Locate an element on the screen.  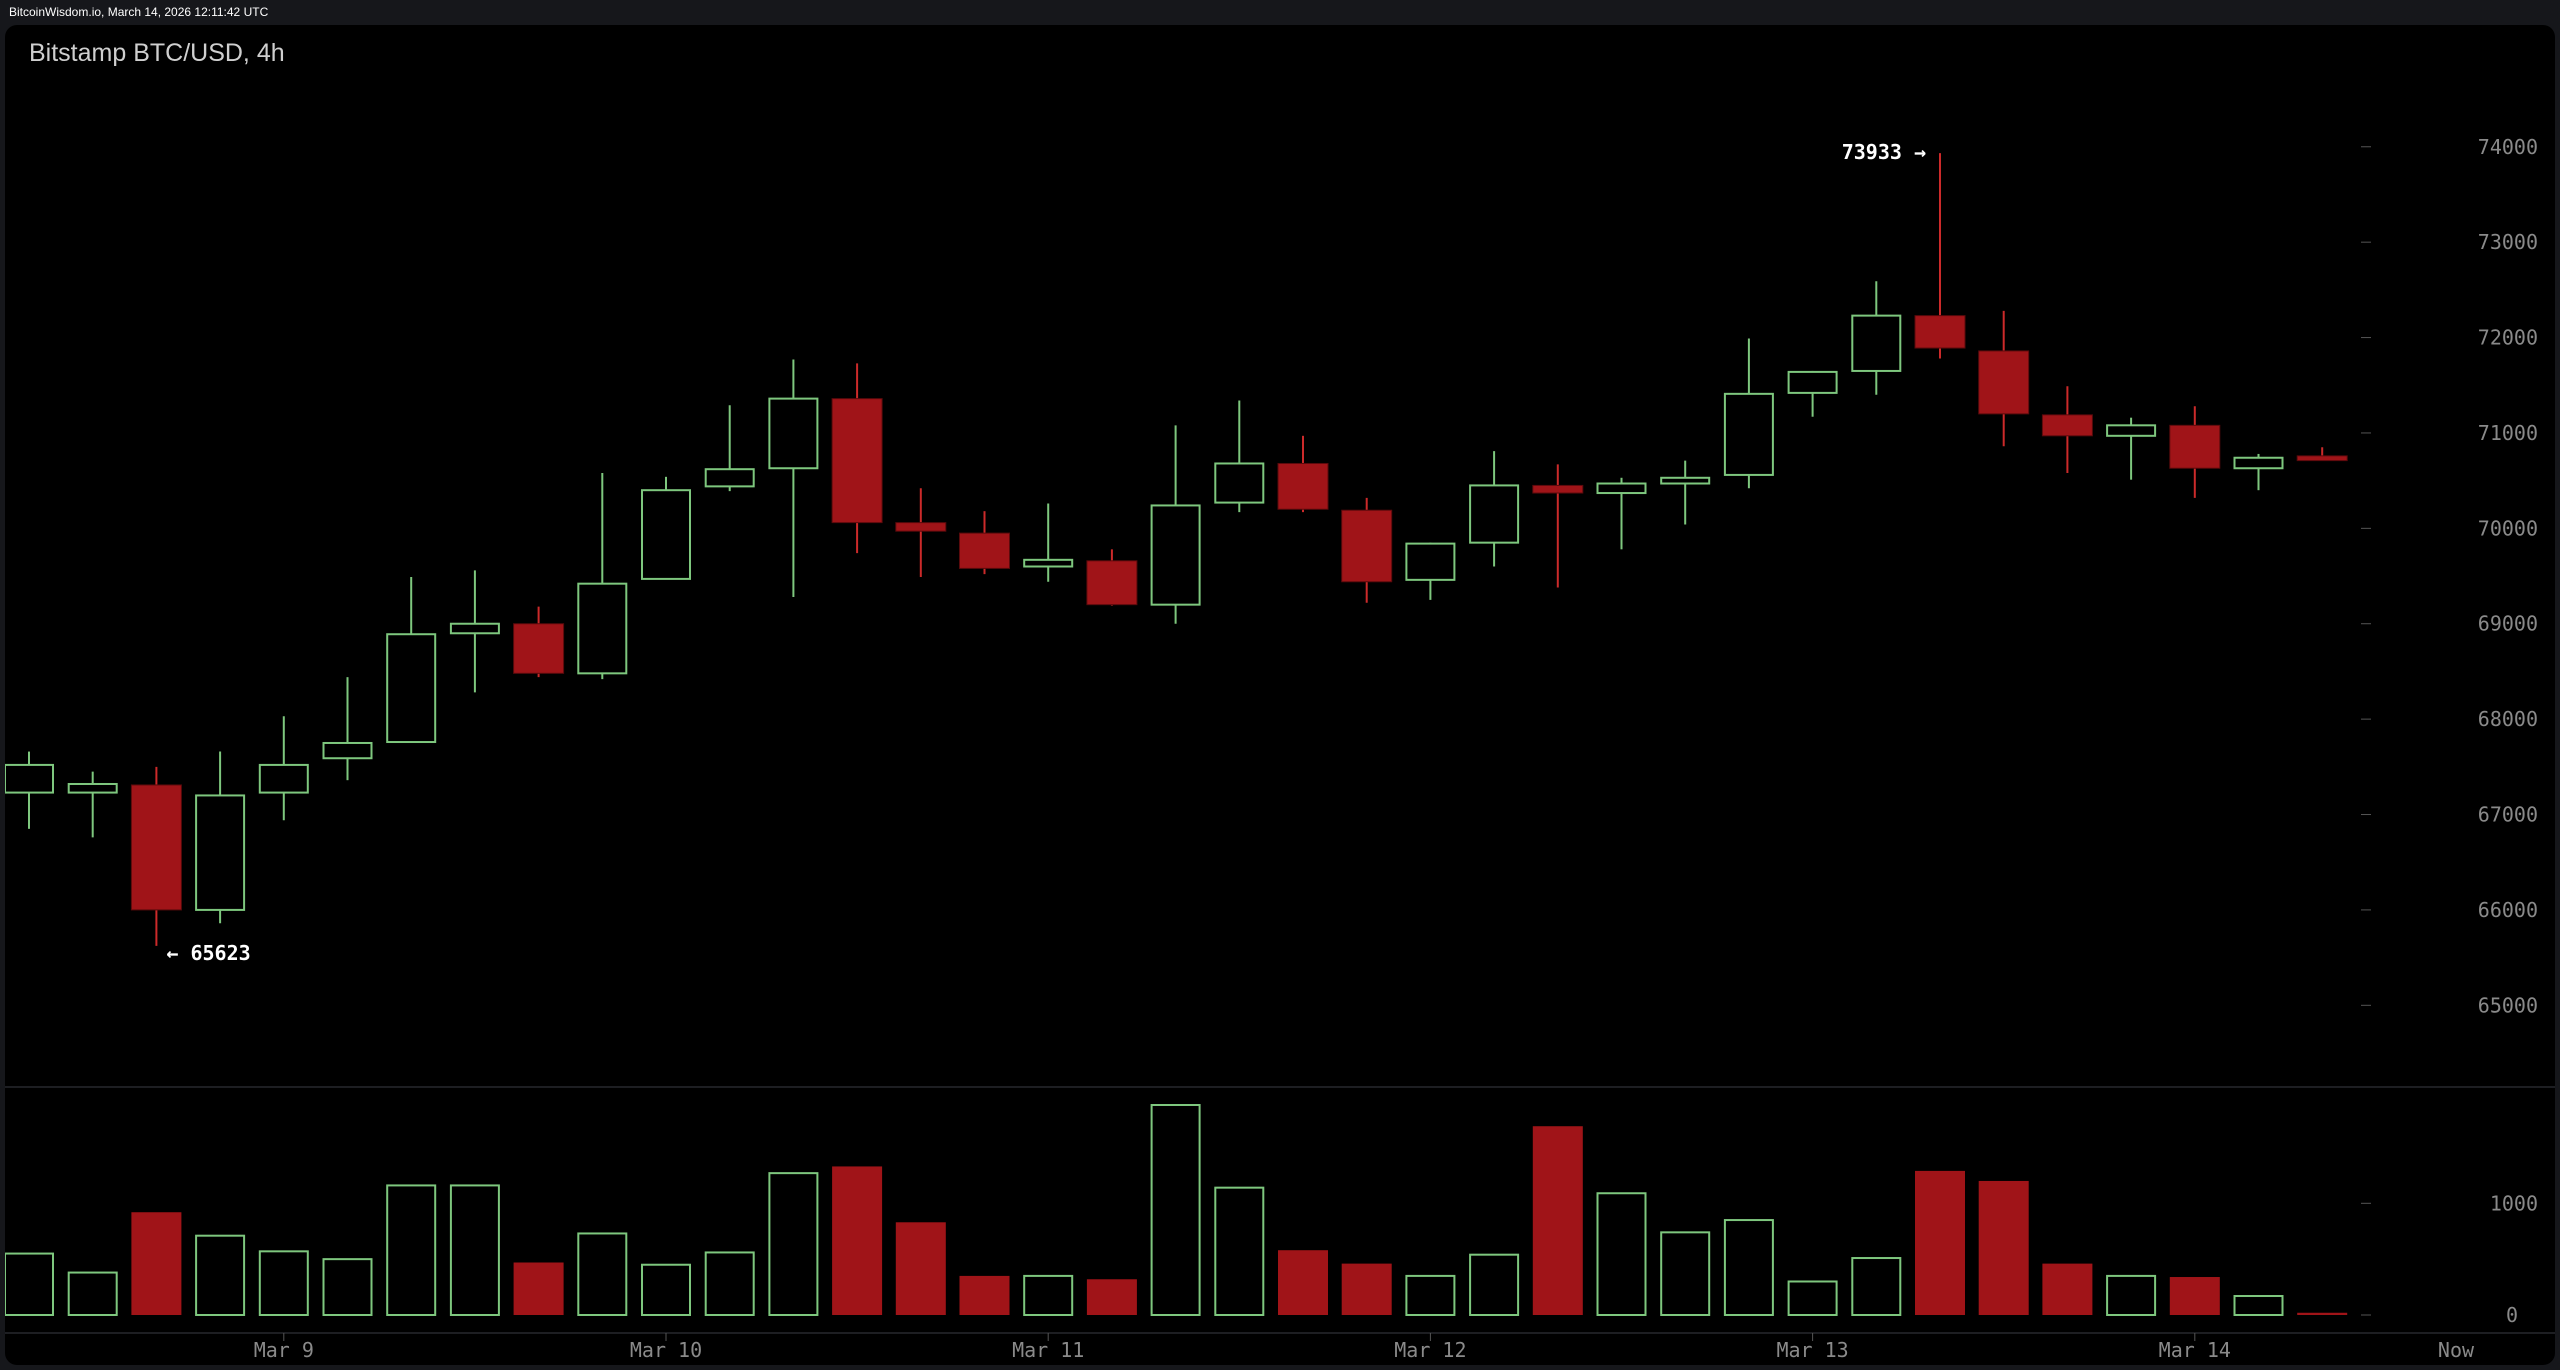
high-annotation: 73933 → is located at coordinates (1884, 152).